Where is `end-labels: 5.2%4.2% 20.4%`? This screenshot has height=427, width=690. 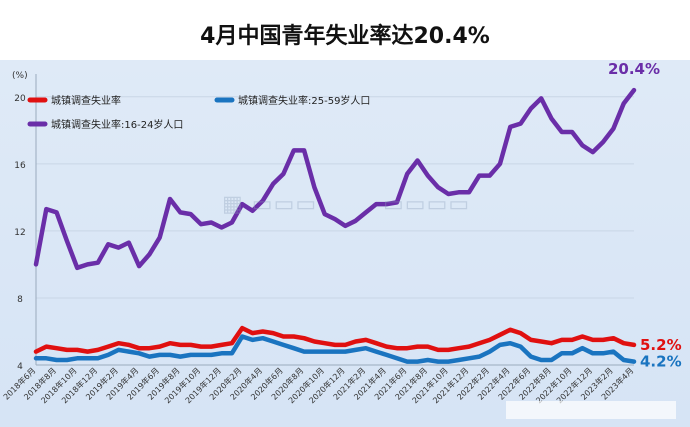
end-labels: 5.2%4.2% 20.4% is located at coordinates (645, 215).